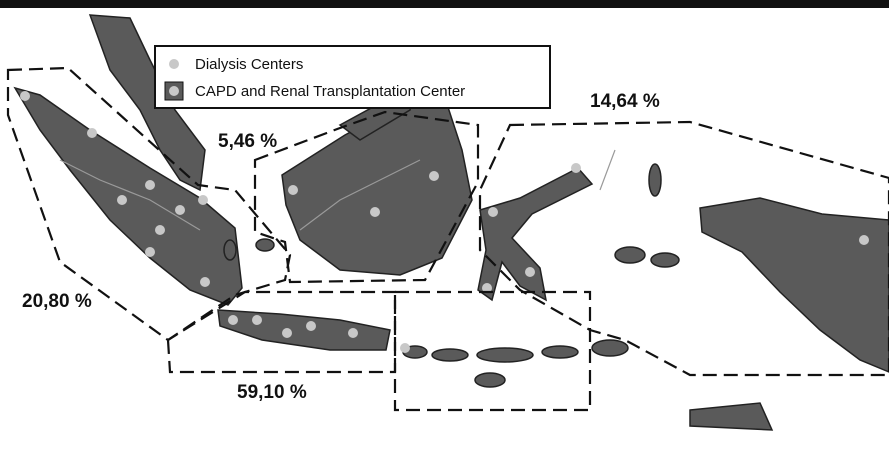 The width and height of the screenshot is (889, 456). Describe the element at coordinates (249, 64) in the screenshot. I see `legend-label: Dialysis Centers` at that location.